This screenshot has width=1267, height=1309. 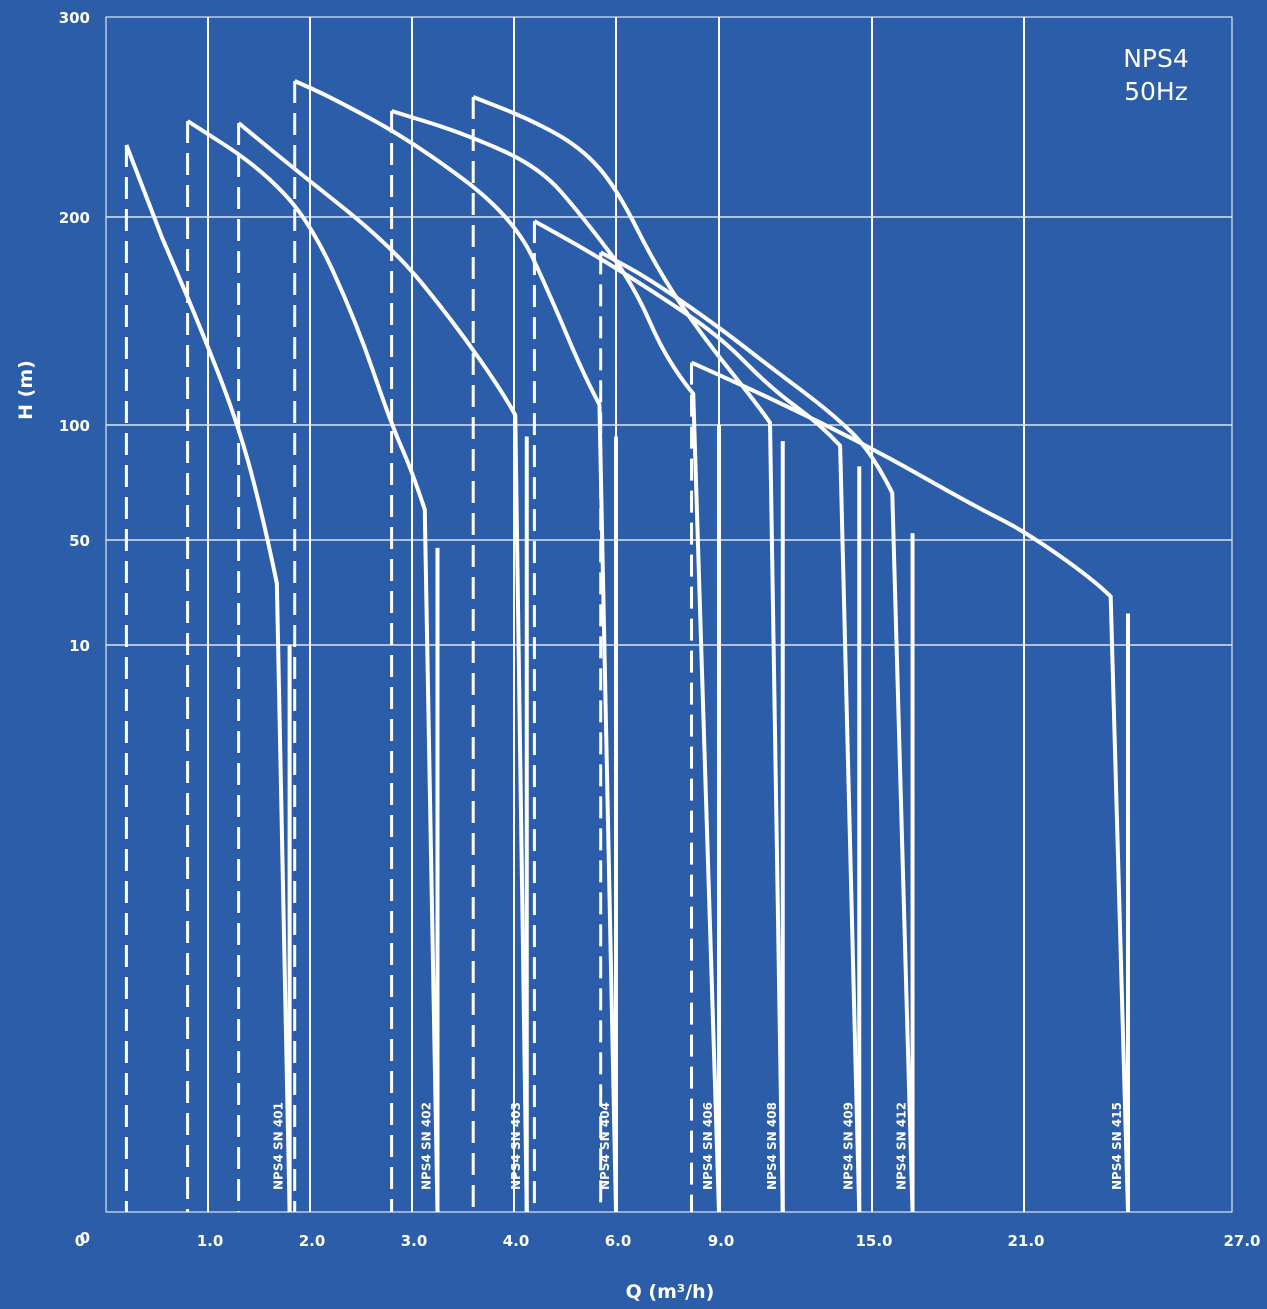 What do you see at coordinates (670, 1292) in the screenshot?
I see `x-axis-title: Q (m³/h)` at bounding box center [670, 1292].